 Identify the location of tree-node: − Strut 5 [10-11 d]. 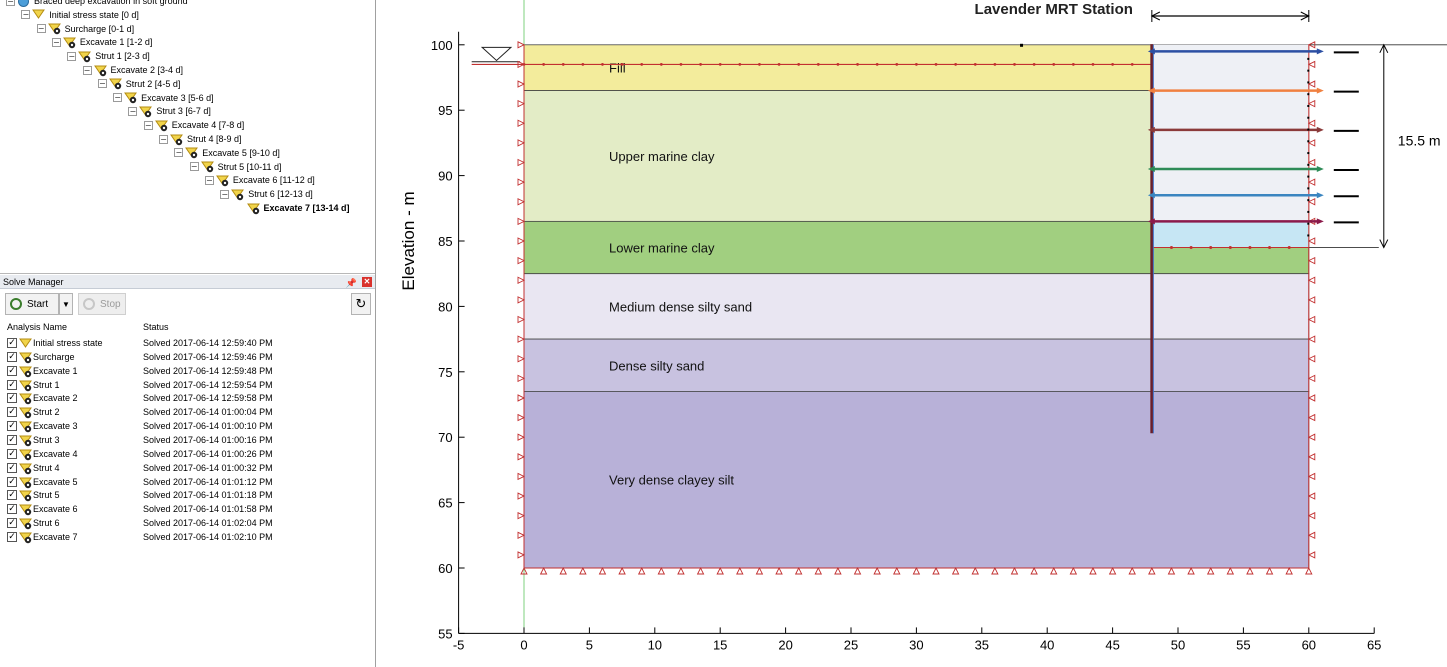
(236, 167).